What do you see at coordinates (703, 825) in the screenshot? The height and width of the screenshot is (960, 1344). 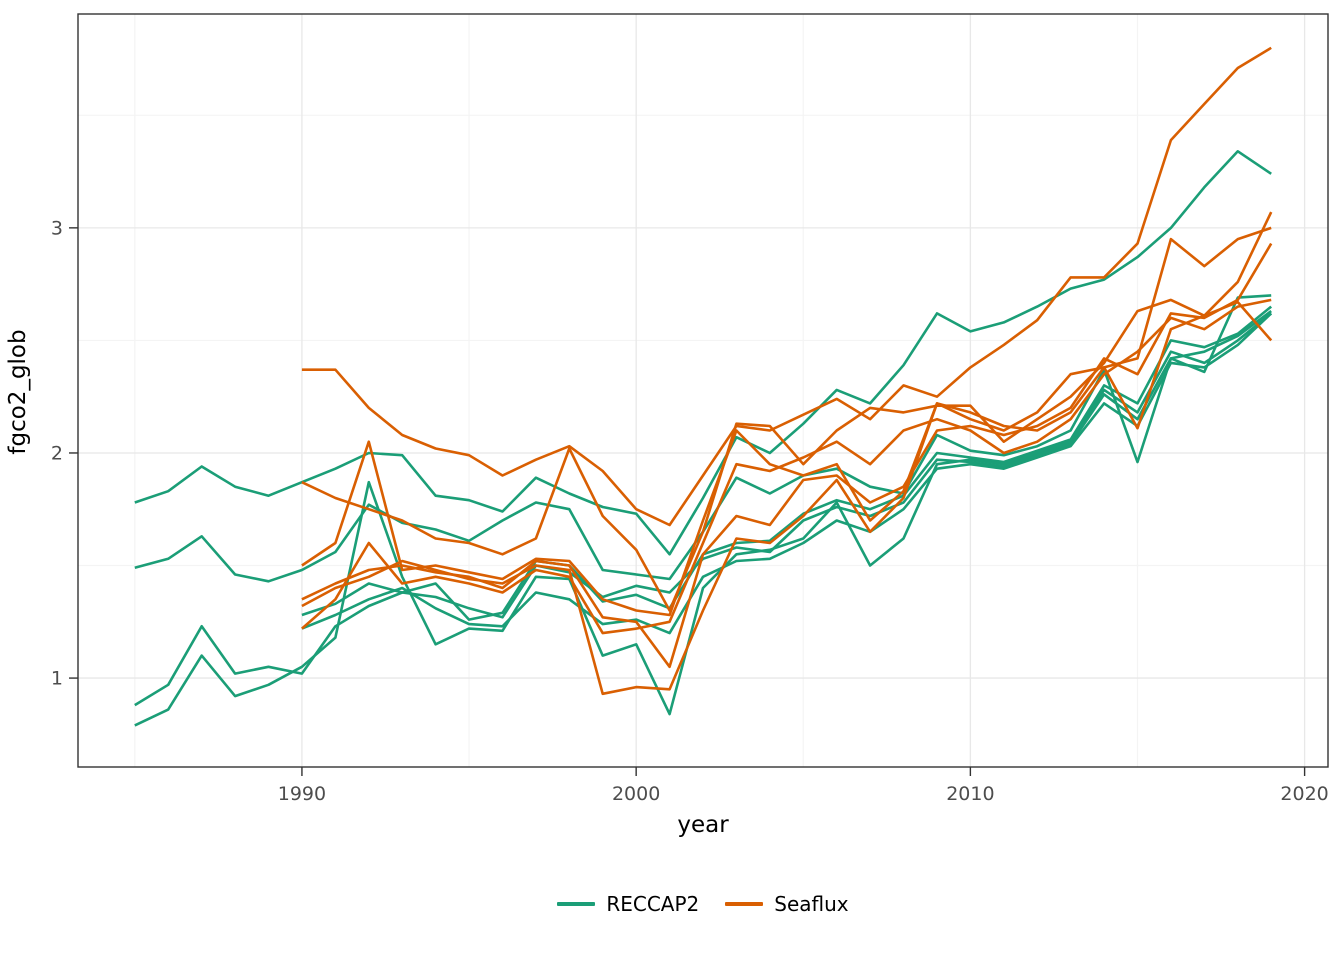 I see `x-axis-title: year` at bounding box center [703, 825].